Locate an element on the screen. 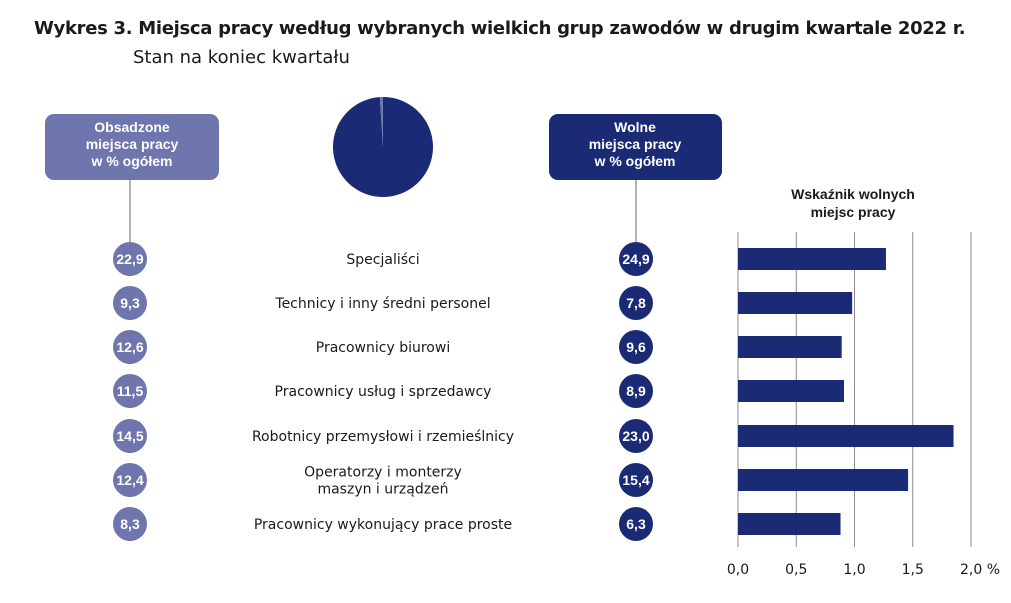  occupied-share-label: 9,3 is located at coordinates (130, 303).